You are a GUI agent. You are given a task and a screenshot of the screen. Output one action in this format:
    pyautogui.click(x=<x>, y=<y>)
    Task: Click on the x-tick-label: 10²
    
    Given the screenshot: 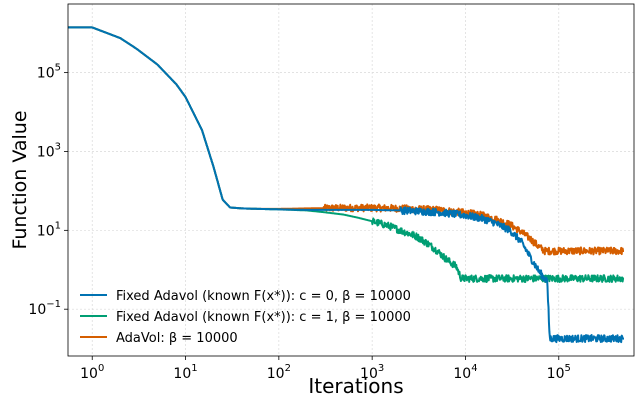 What is the action you would take?
    pyautogui.click(x=279, y=372)
    